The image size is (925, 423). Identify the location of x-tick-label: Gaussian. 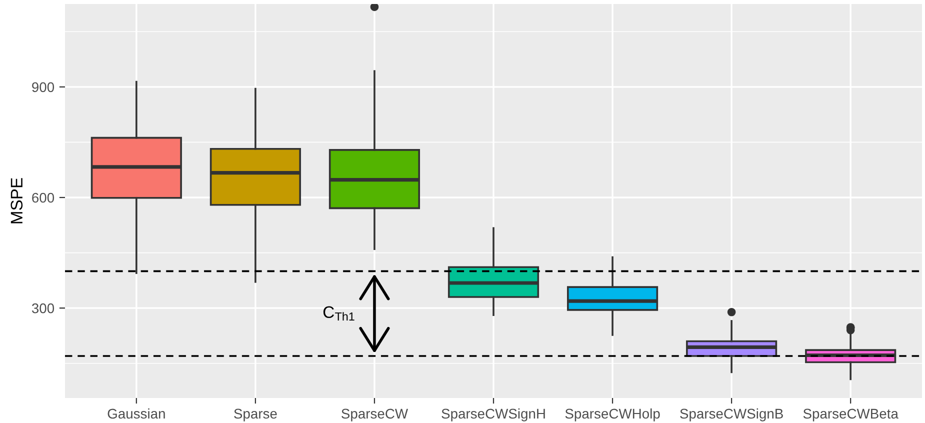
(136, 413).